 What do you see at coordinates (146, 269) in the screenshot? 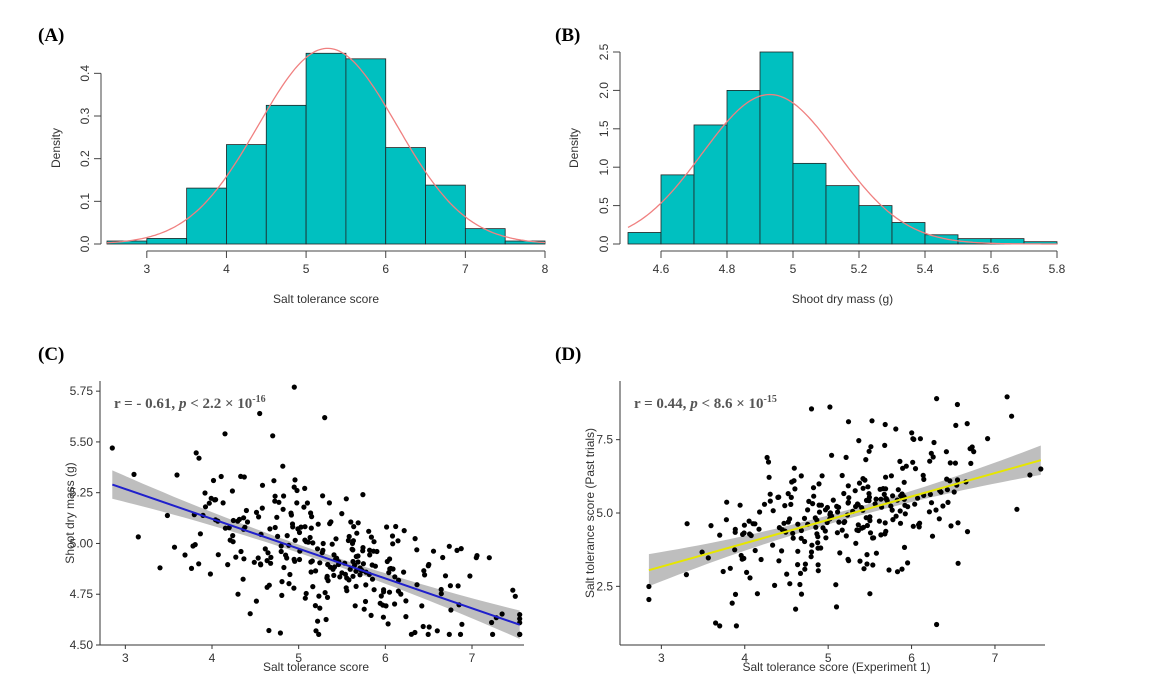
I see `x-tick-label: 3` at bounding box center [146, 269].